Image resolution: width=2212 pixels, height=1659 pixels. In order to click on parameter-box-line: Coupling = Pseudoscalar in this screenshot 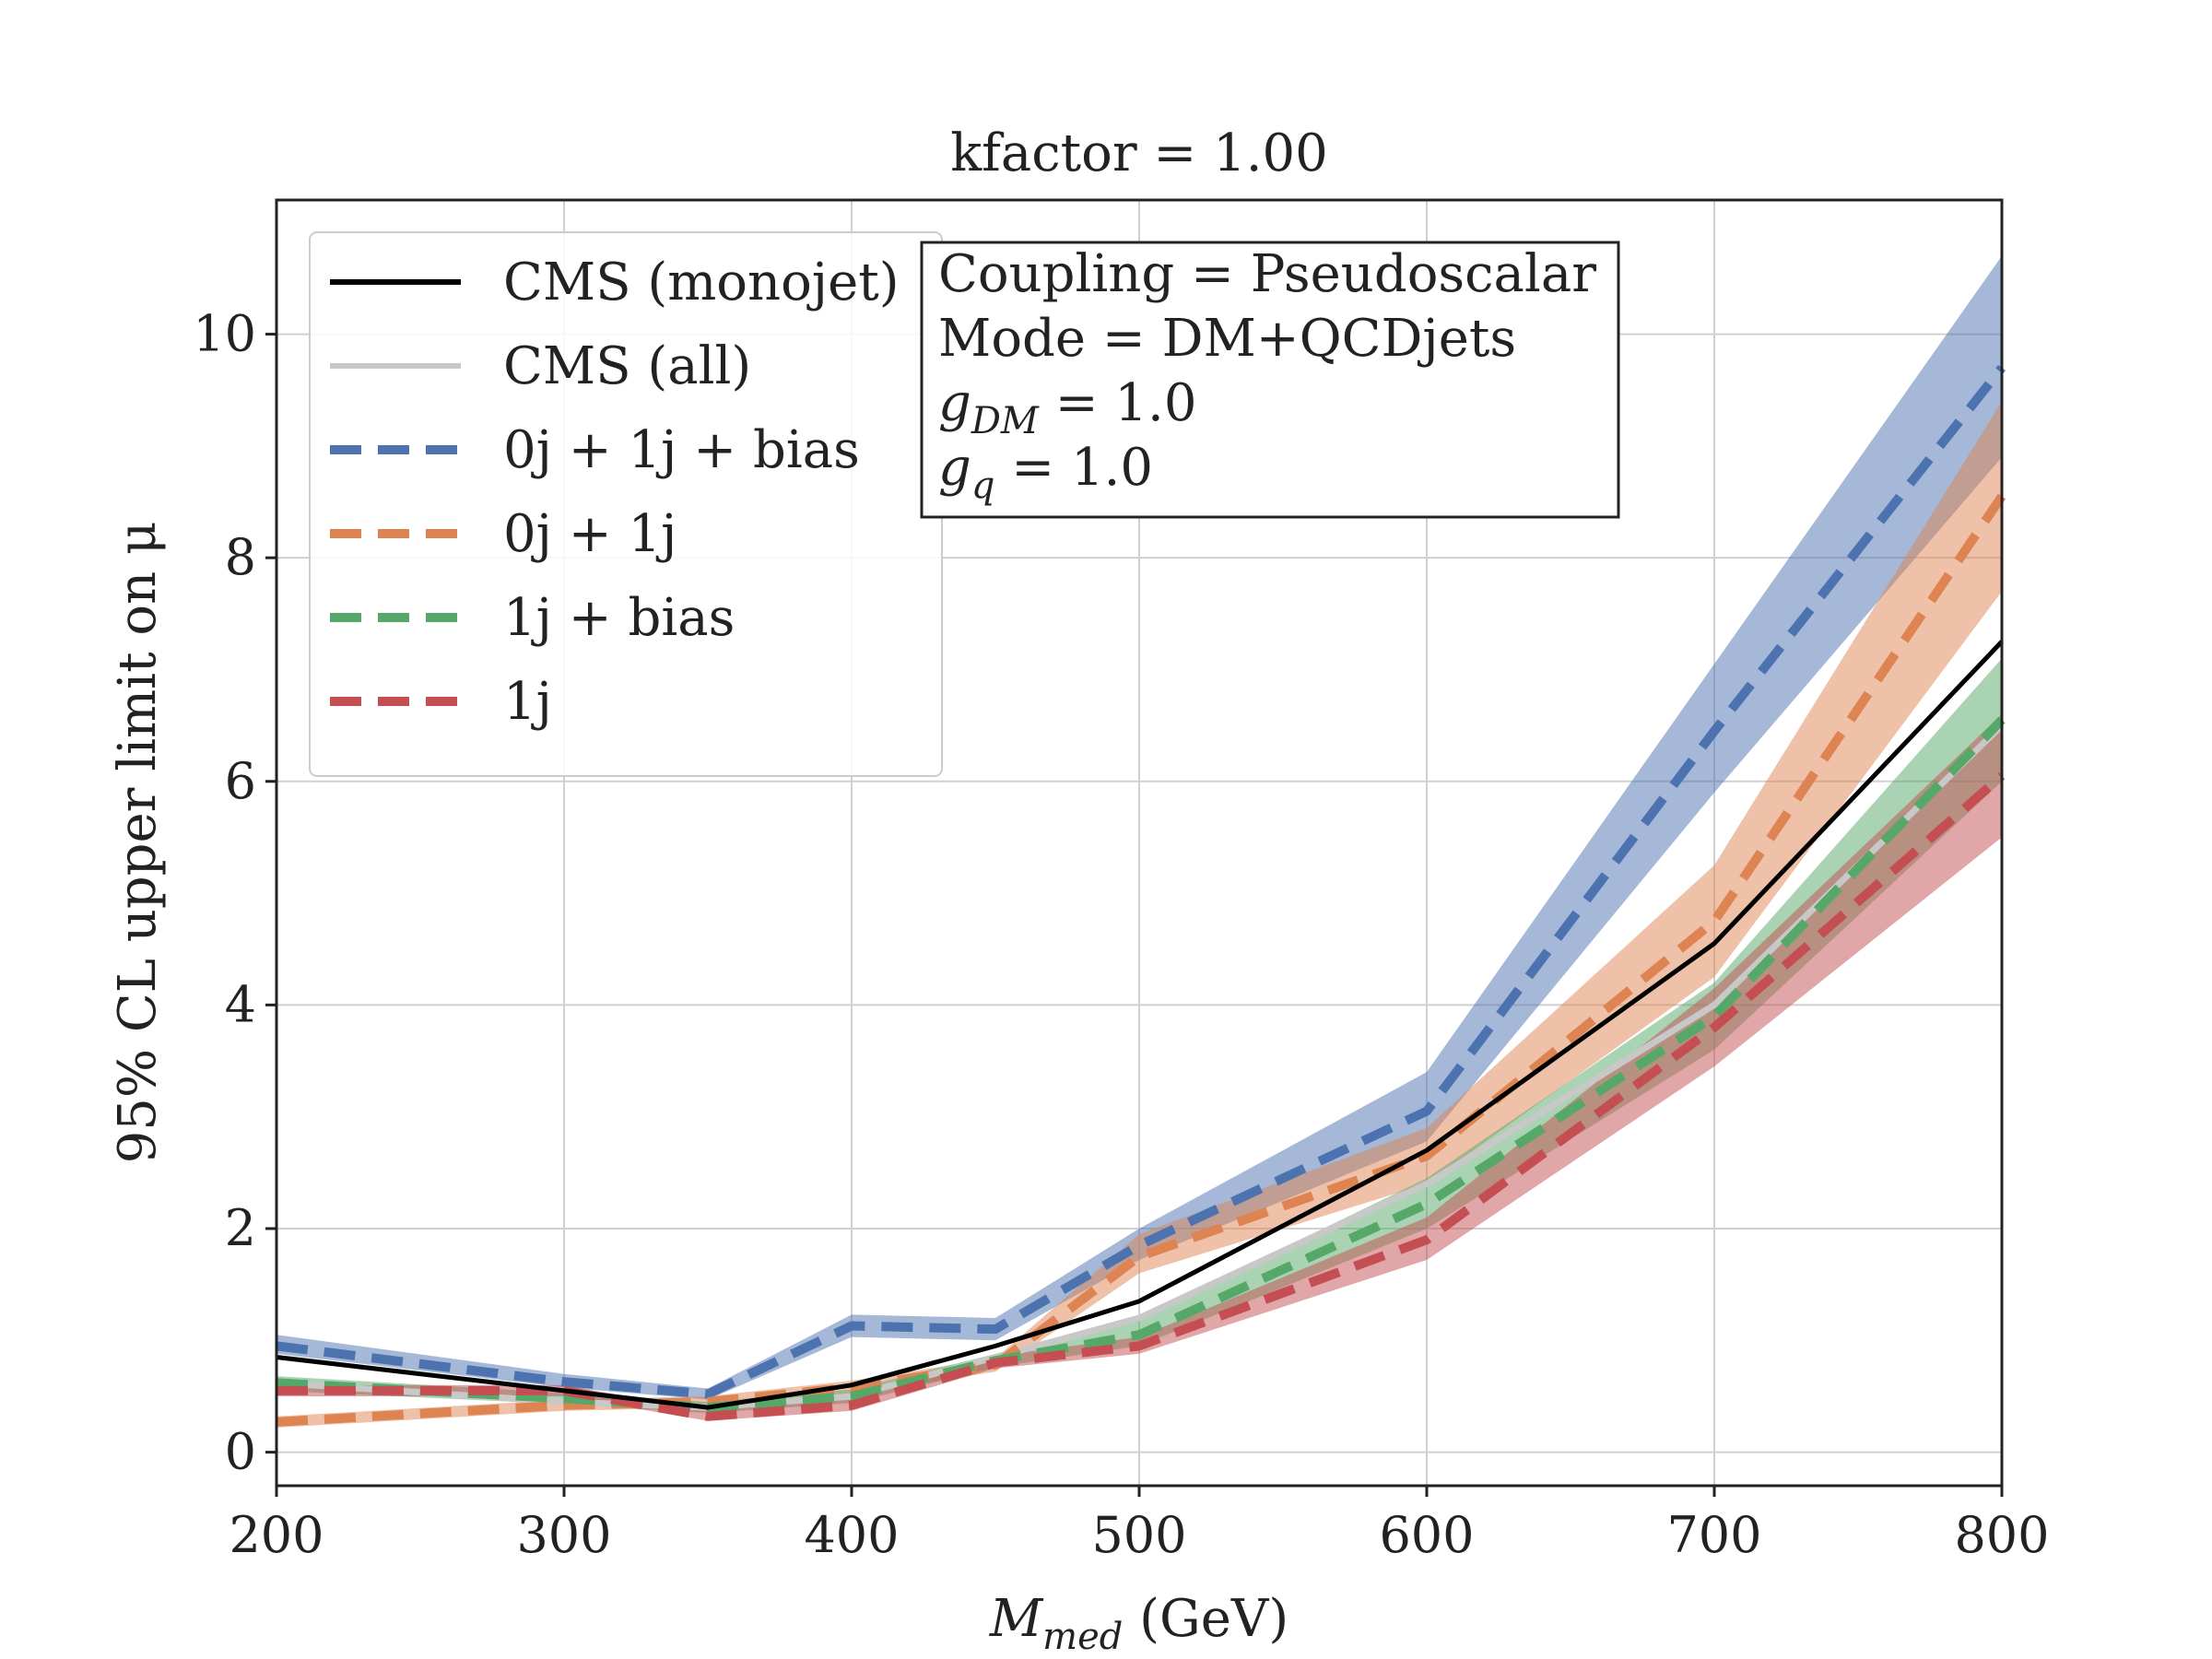, I will do `click(1267, 274)`.